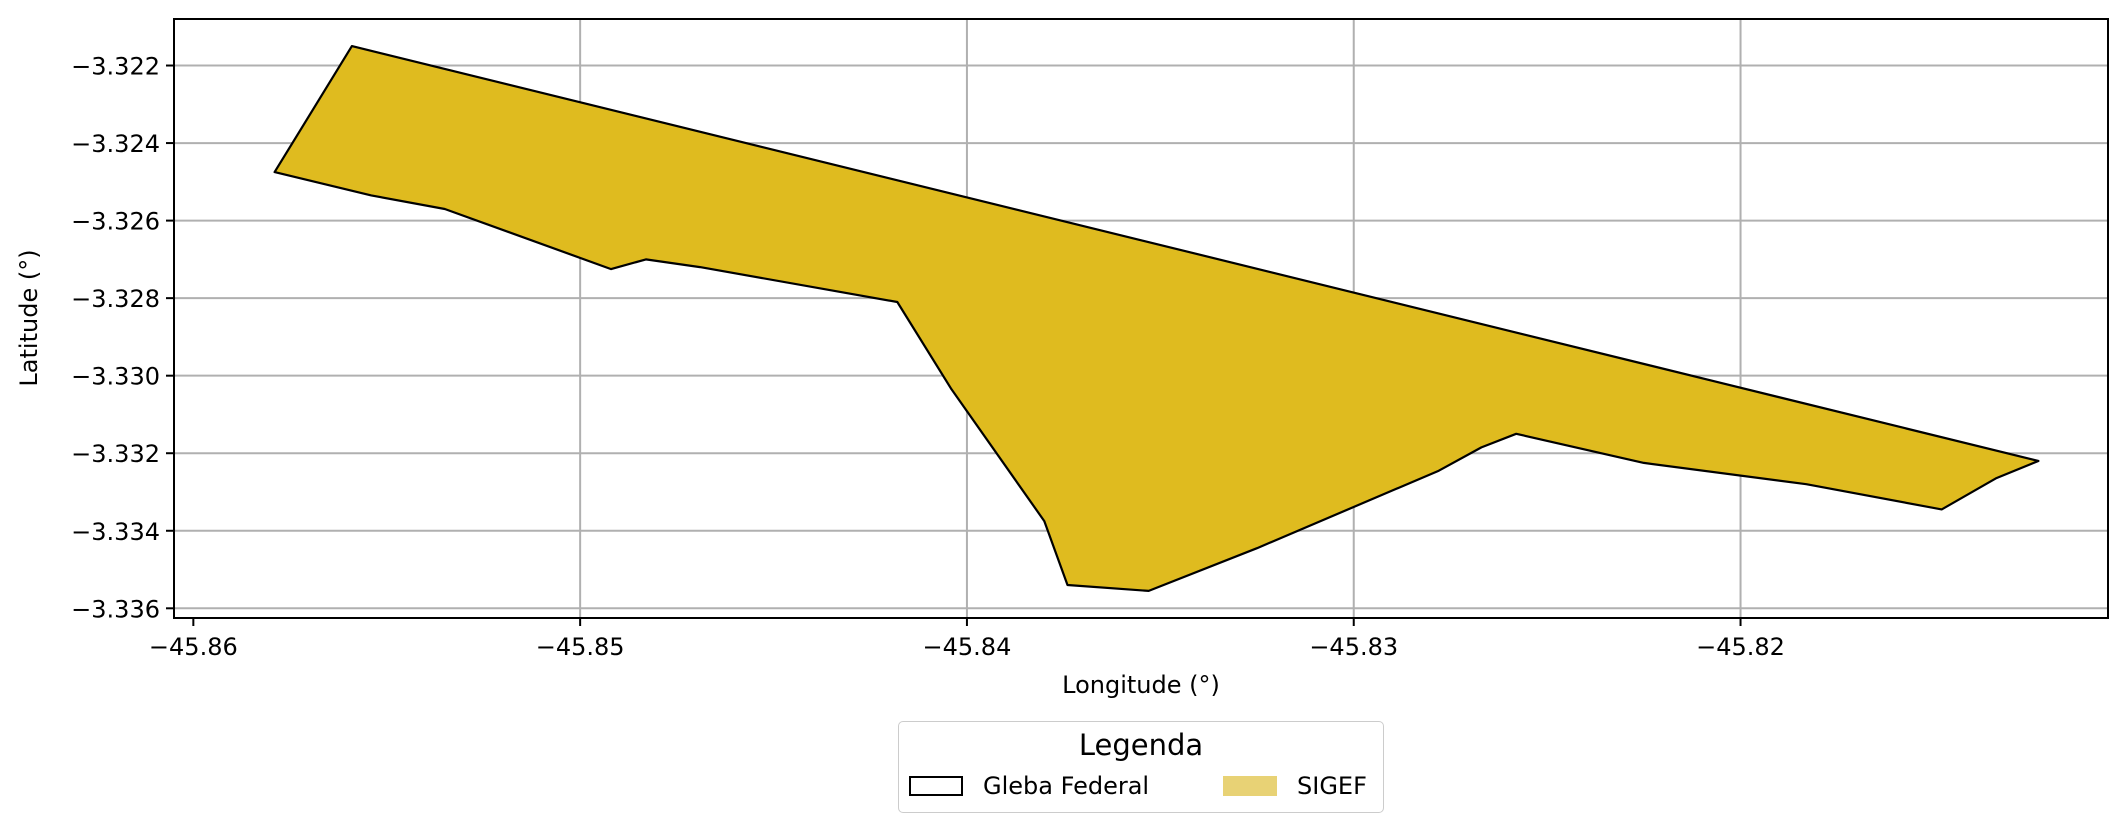  I want to click on legend-item-sigef: SIGEF, so click(1295, 786).